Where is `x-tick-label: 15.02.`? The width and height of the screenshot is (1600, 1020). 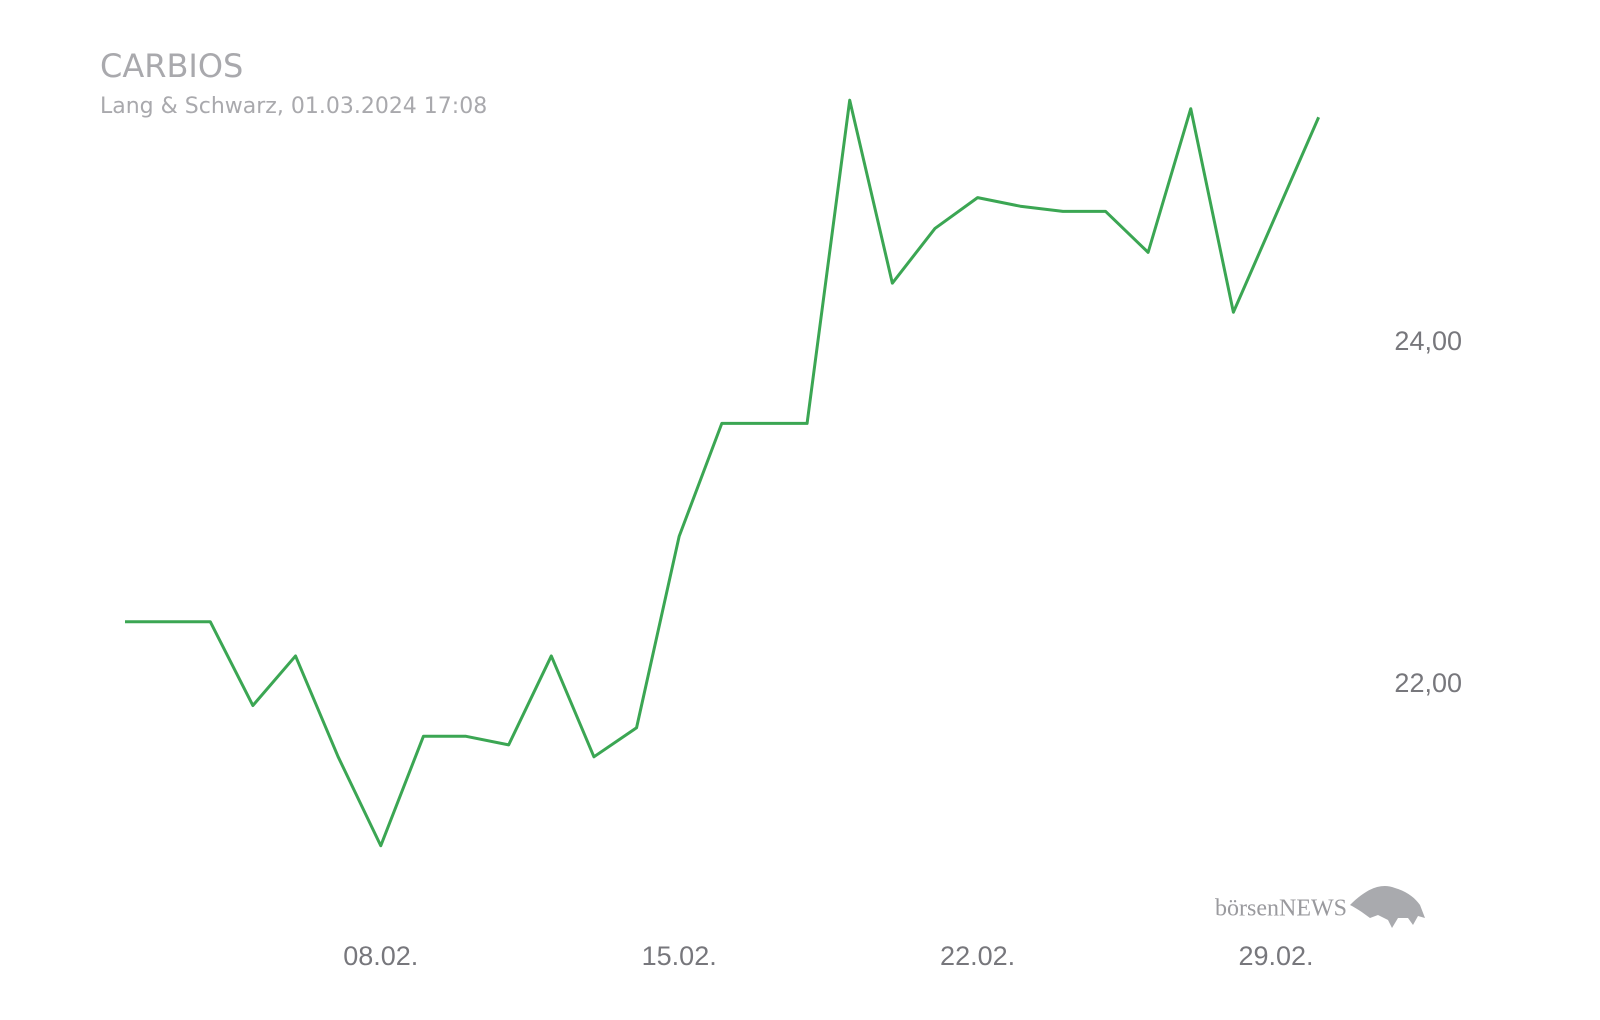
x-tick-label: 15.02. is located at coordinates (679, 956).